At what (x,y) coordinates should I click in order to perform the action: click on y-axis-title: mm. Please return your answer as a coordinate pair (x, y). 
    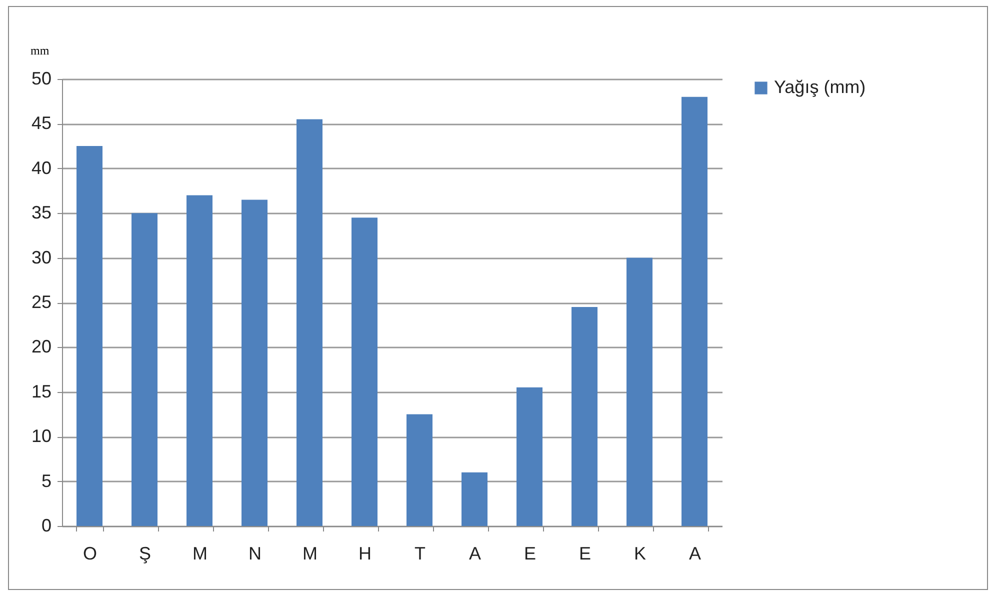
    Looking at the image, I should click on (40, 51).